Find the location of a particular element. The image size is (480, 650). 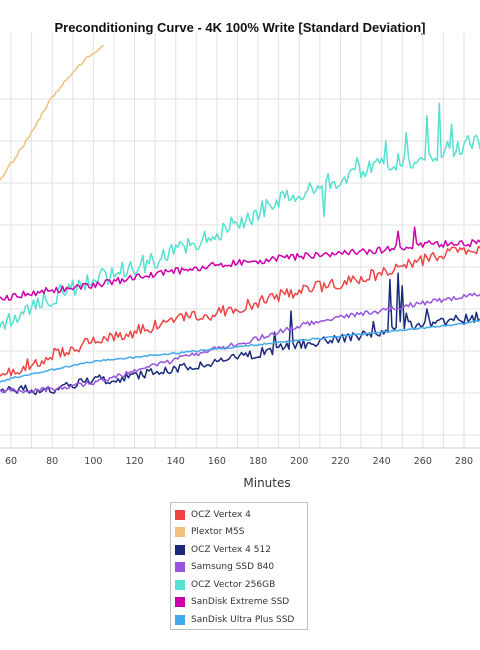

legend-item: OCZ Vertex 4 is located at coordinates (241, 515).